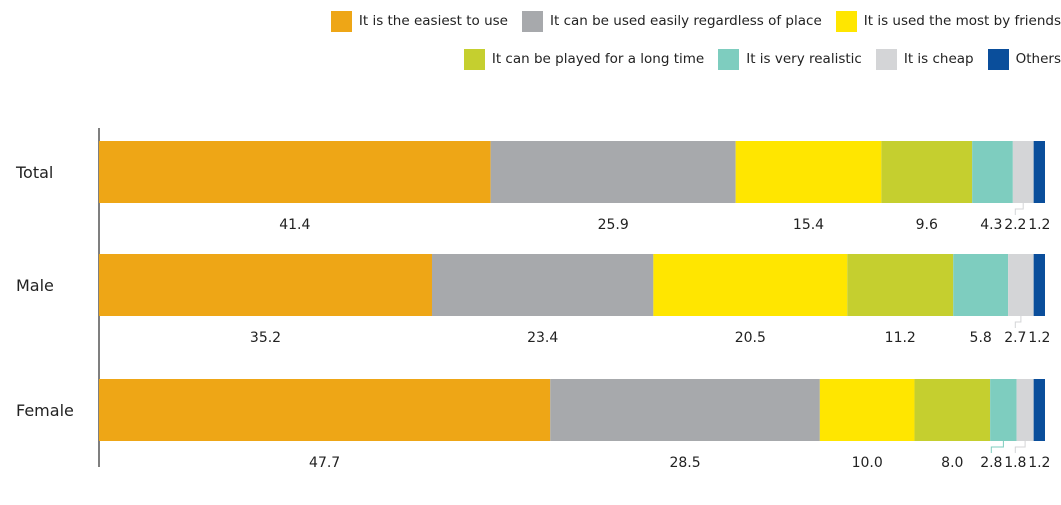 Image resolution: width=1061 pixels, height=505 pixels. What do you see at coordinates (684, 463) in the screenshot?
I see `value-label: 28.5` at bounding box center [684, 463].